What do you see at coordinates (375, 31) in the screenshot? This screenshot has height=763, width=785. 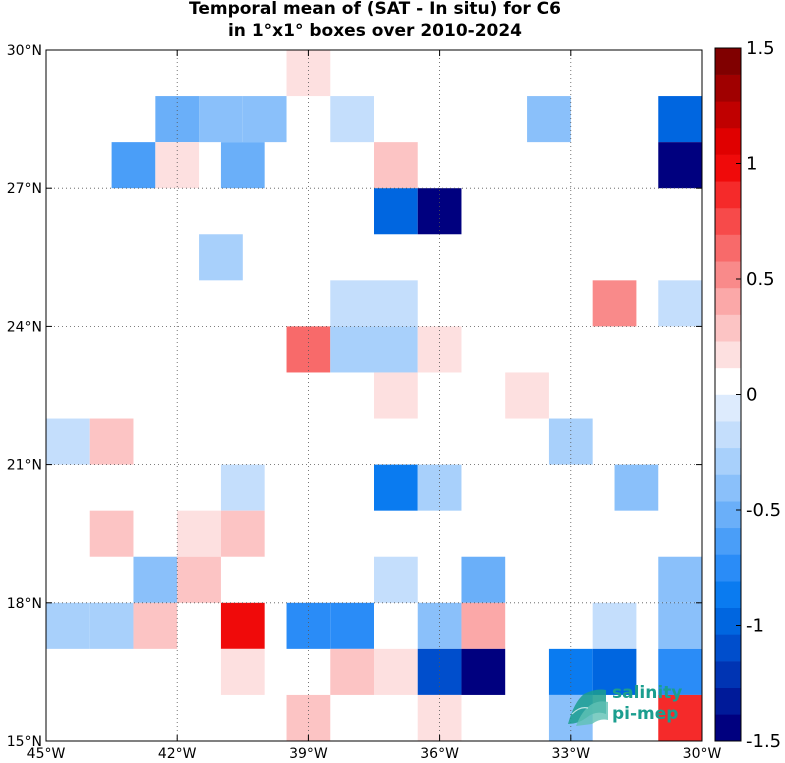 I see `chart-title-line-2: in 1°x1° boxes over 2010-2024` at bounding box center [375, 31].